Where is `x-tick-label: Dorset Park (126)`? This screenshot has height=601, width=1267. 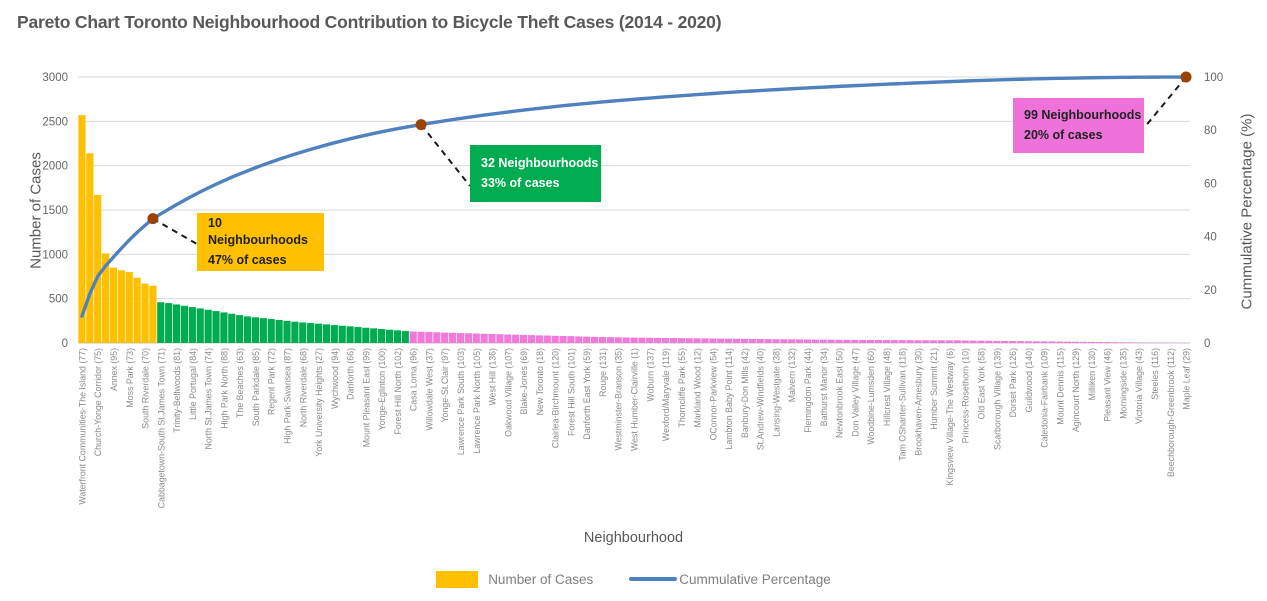
x-tick-label: Dorset Park (126) is located at coordinates (1013, 382).